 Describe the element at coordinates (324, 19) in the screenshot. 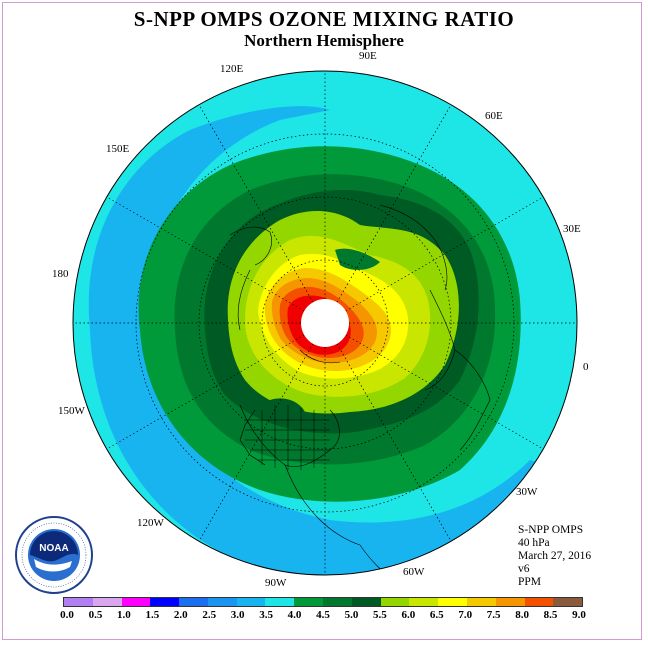

I see `map-title: S-NPP OMPS OZONE MIXING RATIO` at that location.